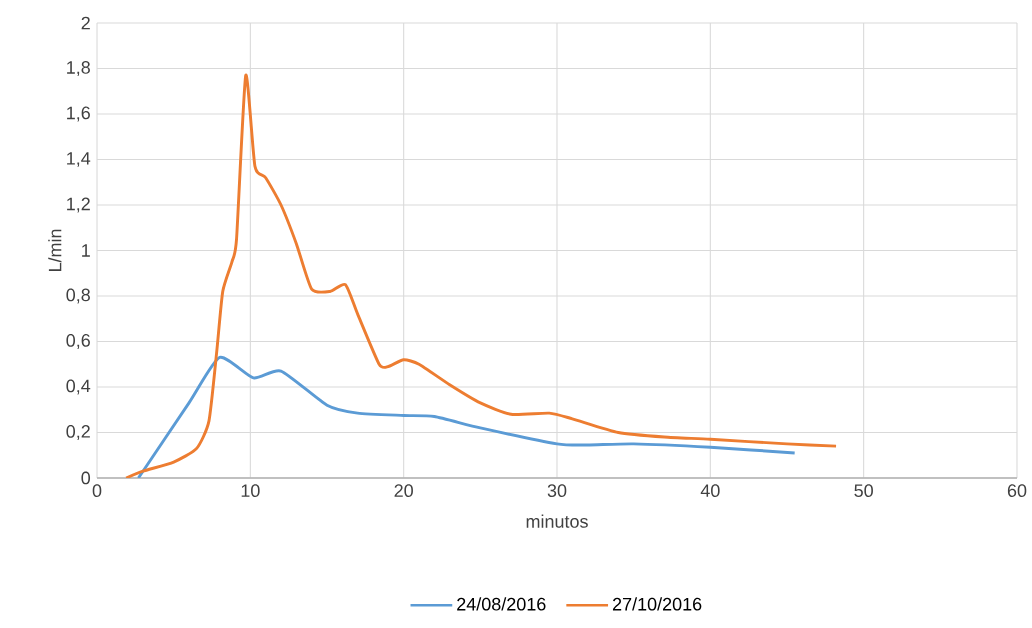 This screenshot has width=1032, height=628. What do you see at coordinates (78, 432) in the screenshot?
I see `y-tick-label: 0,2` at bounding box center [78, 432].